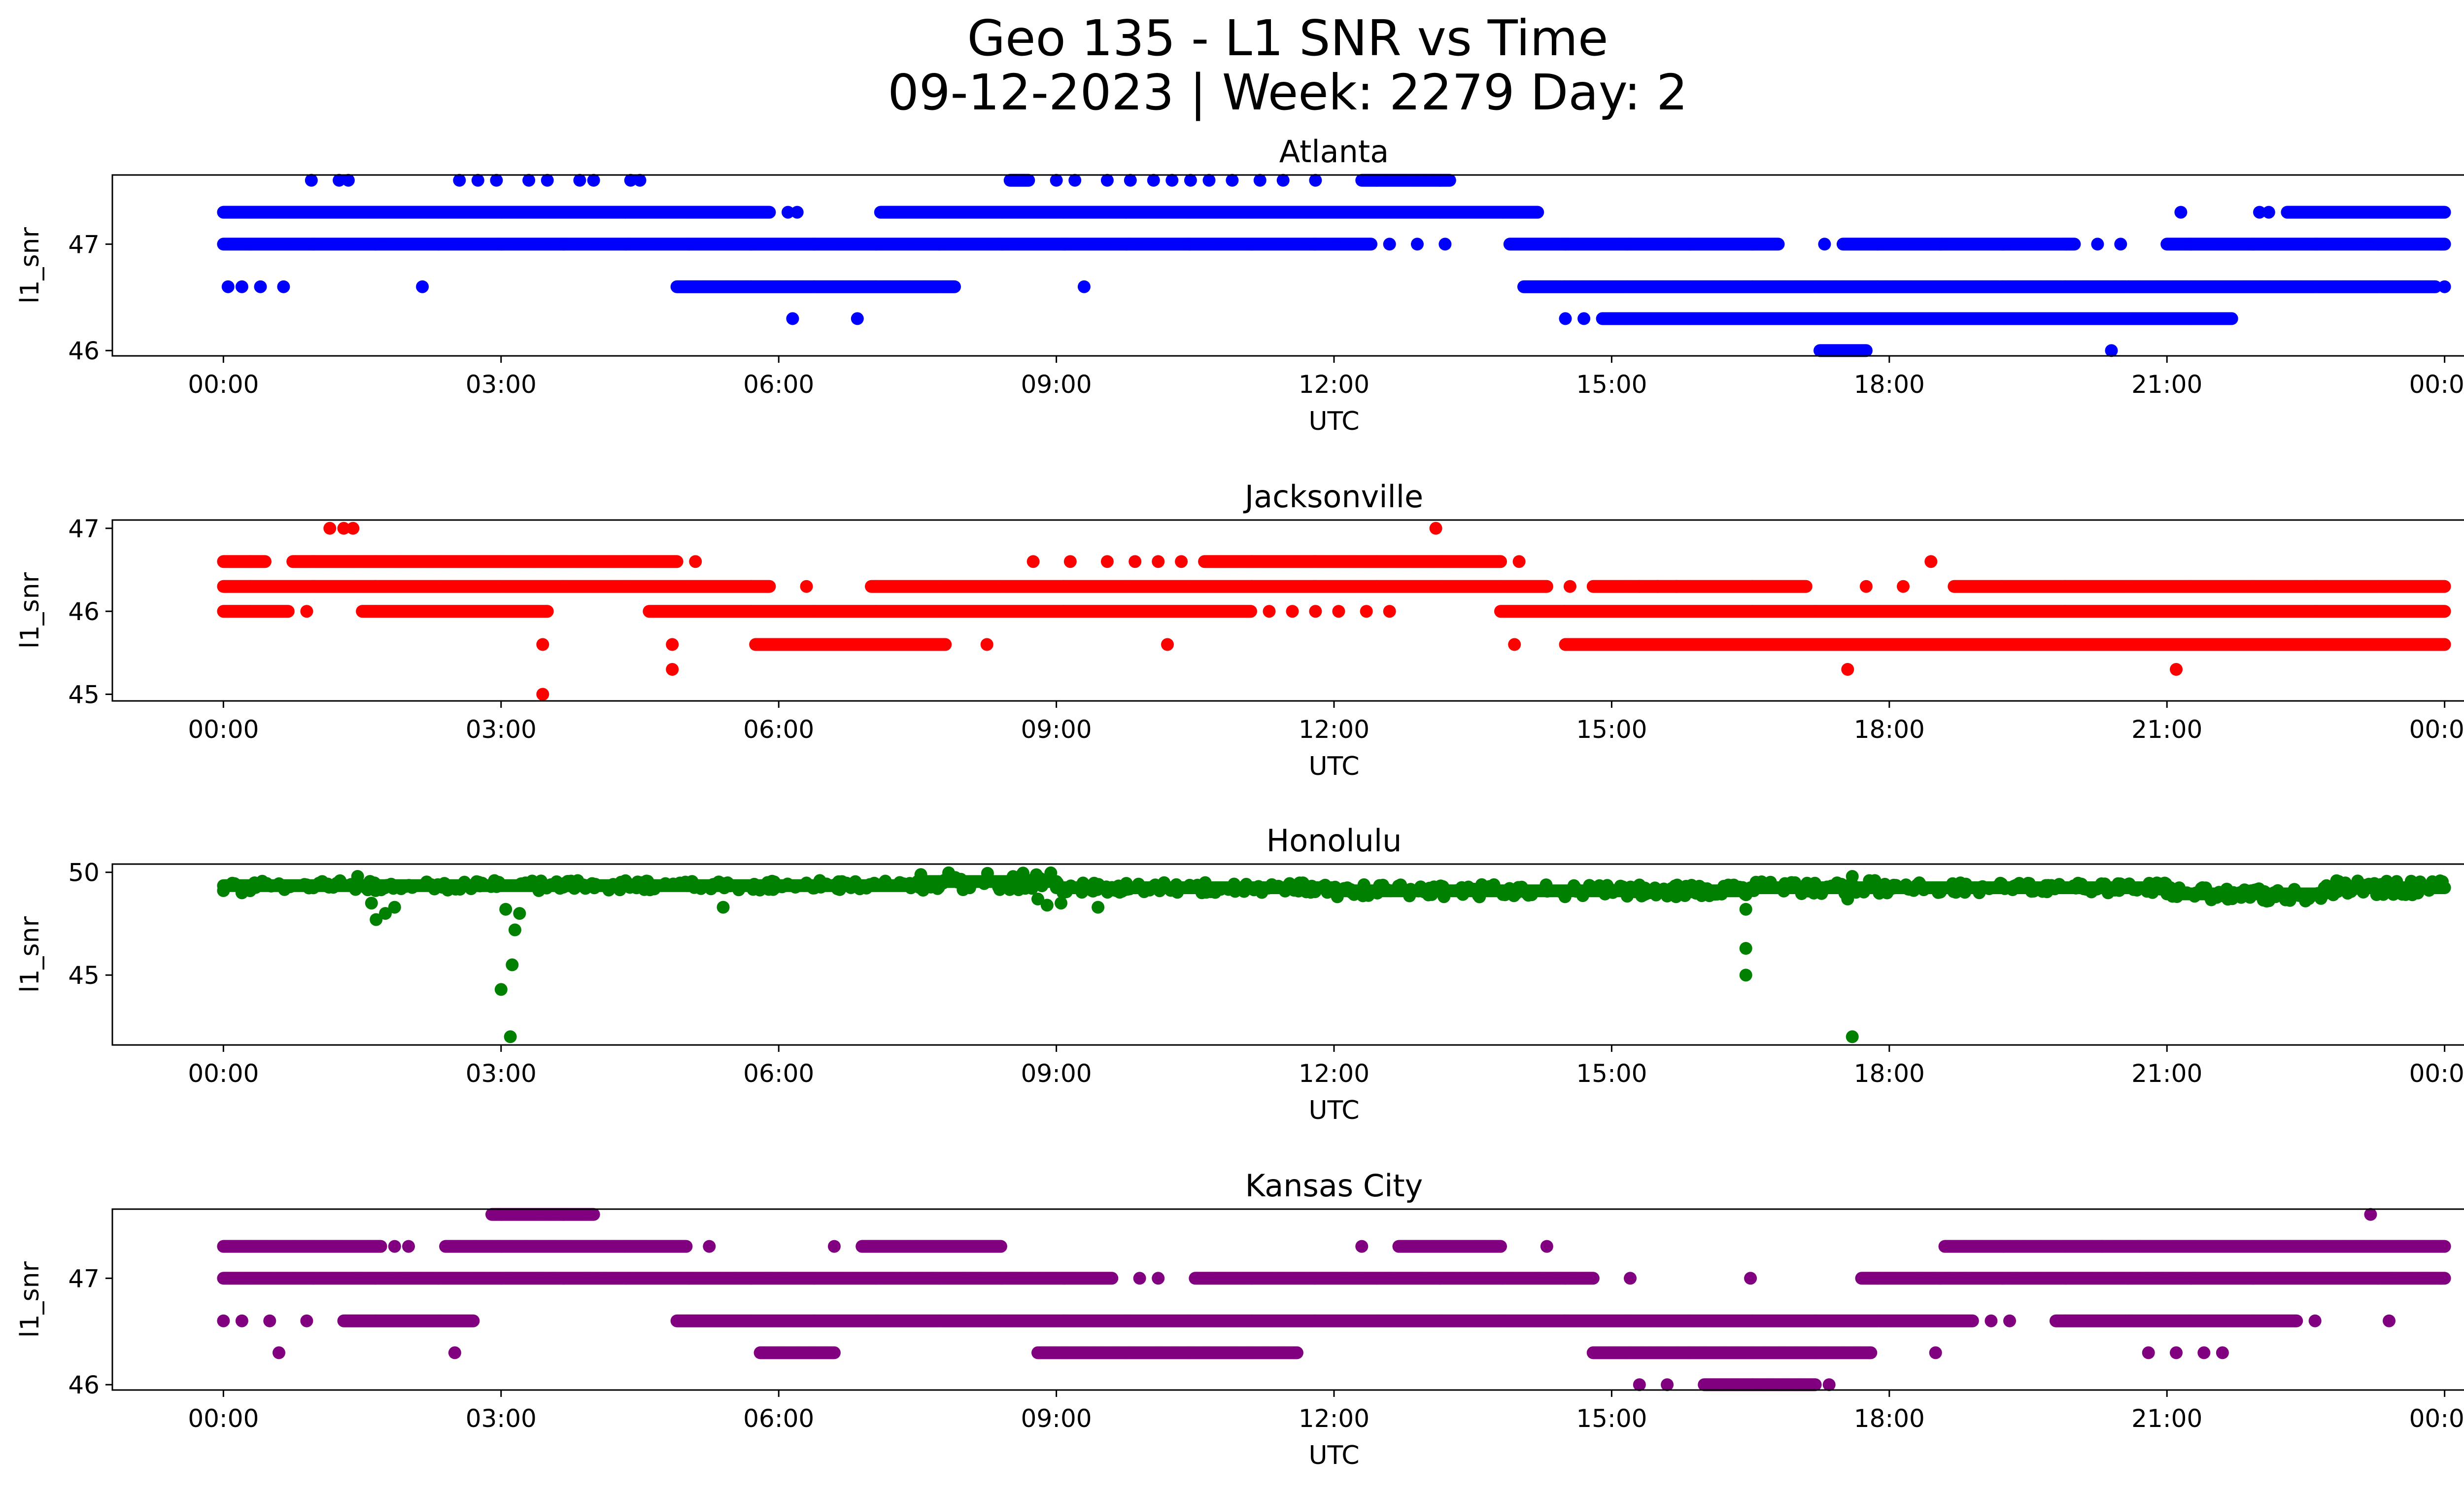 The image size is (2464, 1495). I want to click on figure-title-line1: Geo 135 - L1 SNR vs Time, so click(1232, 38).